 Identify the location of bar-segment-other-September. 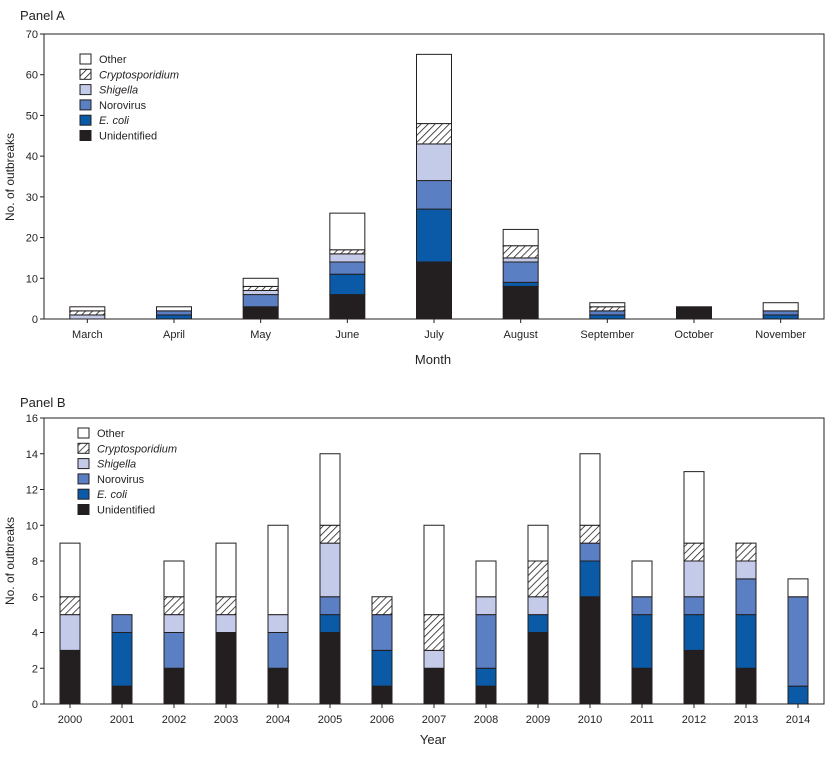
(607, 305).